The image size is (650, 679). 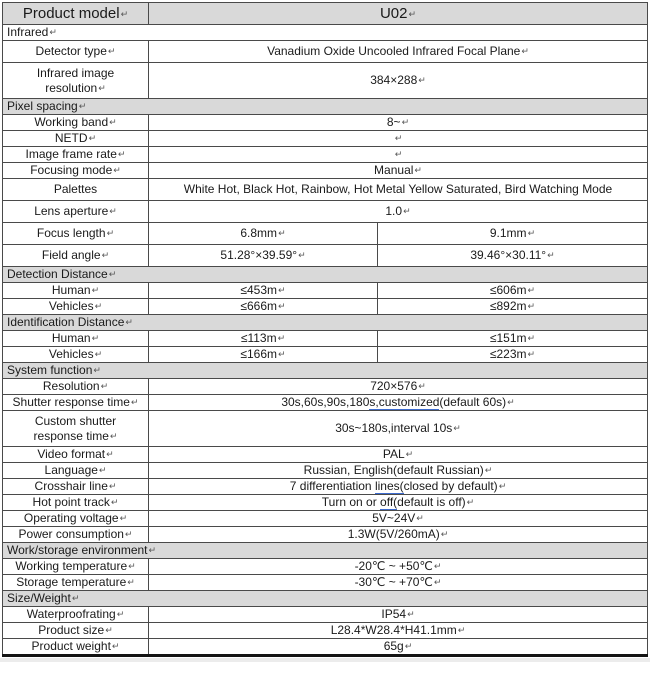 I want to click on spec-label-cell: Focus length↵, so click(x=75, y=233).